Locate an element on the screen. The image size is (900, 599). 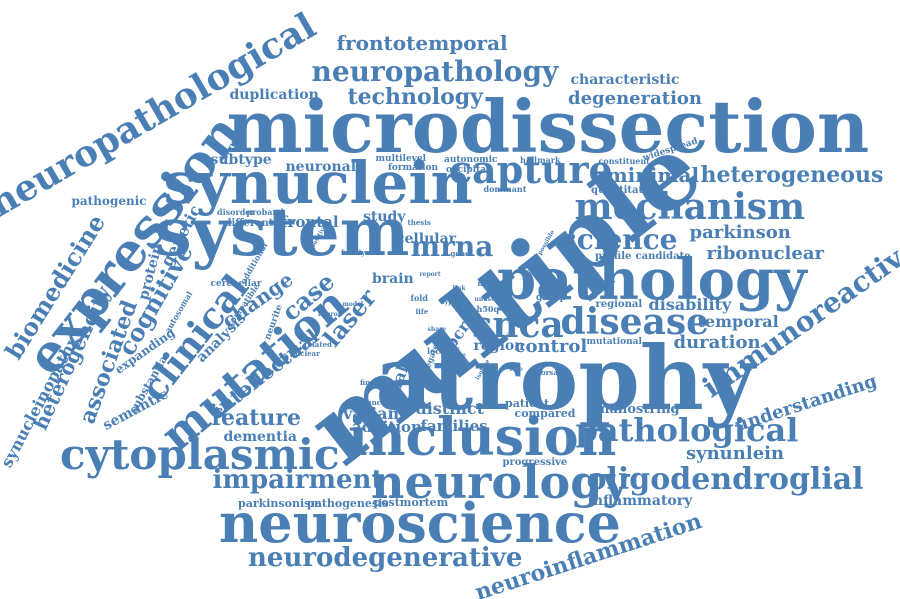
word-cellular: cellular is located at coordinates (426, 239).